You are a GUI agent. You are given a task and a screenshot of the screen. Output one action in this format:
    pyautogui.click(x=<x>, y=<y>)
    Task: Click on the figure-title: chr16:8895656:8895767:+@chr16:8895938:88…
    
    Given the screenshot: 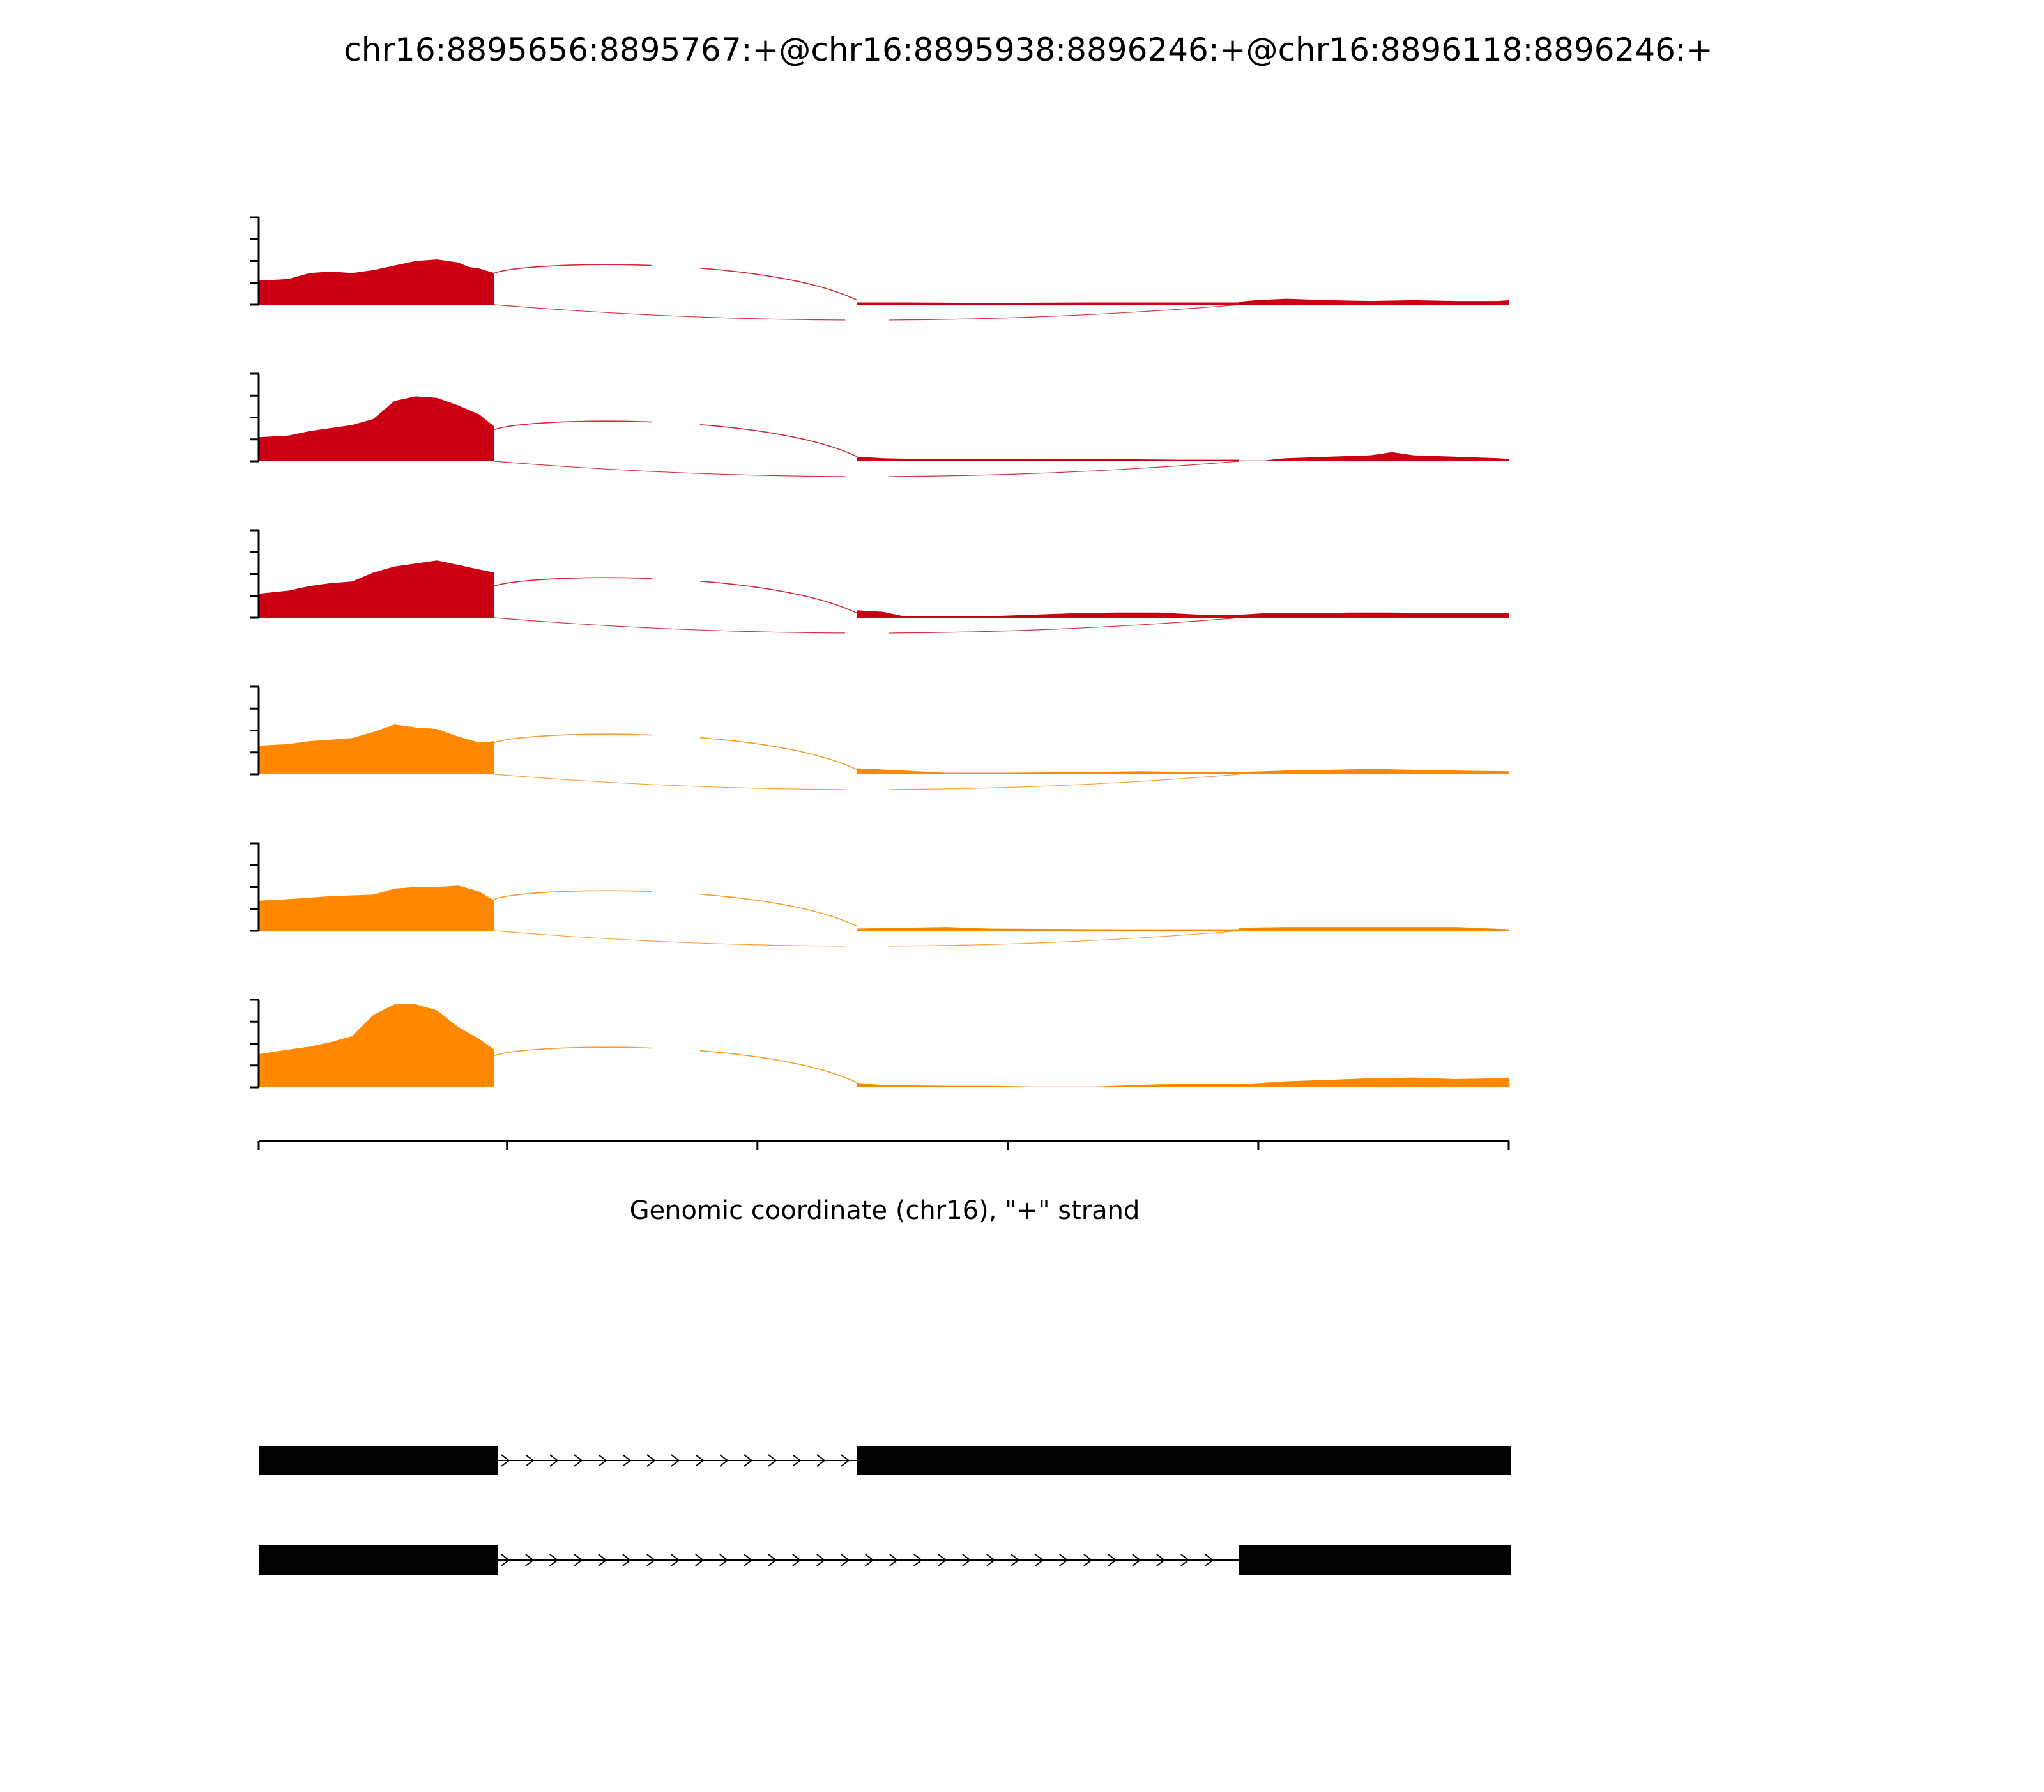 What is the action you would take?
    pyautogui.click(x=1028, y=50)
    